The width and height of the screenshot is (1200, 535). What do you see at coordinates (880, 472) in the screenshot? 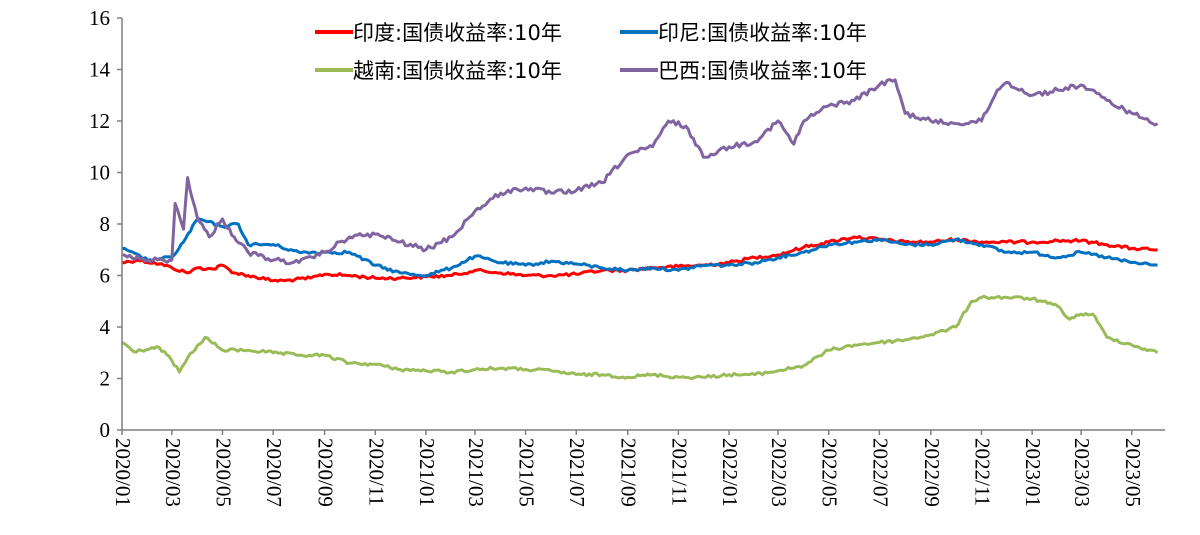
I see `x-tick-label: 2022/07` at bounding box center [880, 472].